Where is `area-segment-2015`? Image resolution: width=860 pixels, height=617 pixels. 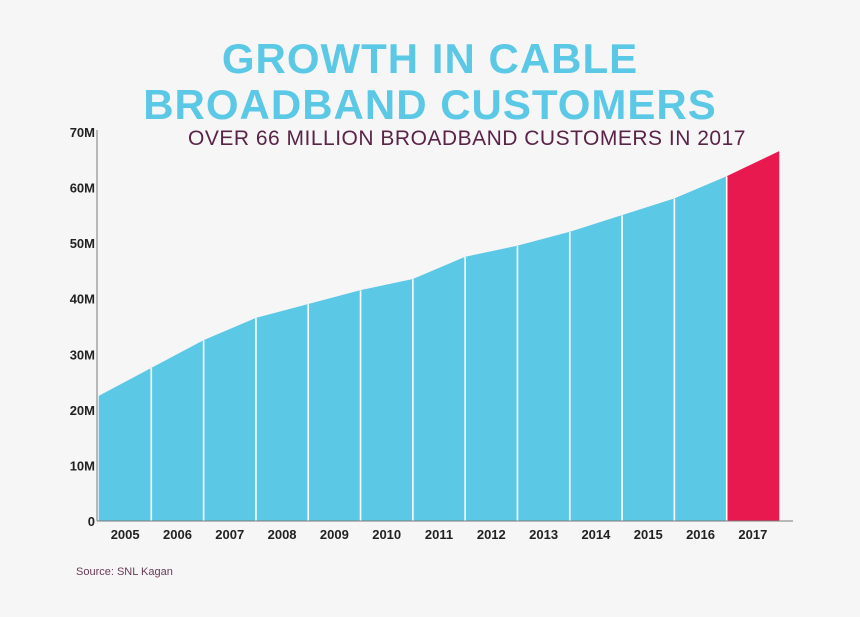 area-segment-2015 is located at coordinates (648, 360).